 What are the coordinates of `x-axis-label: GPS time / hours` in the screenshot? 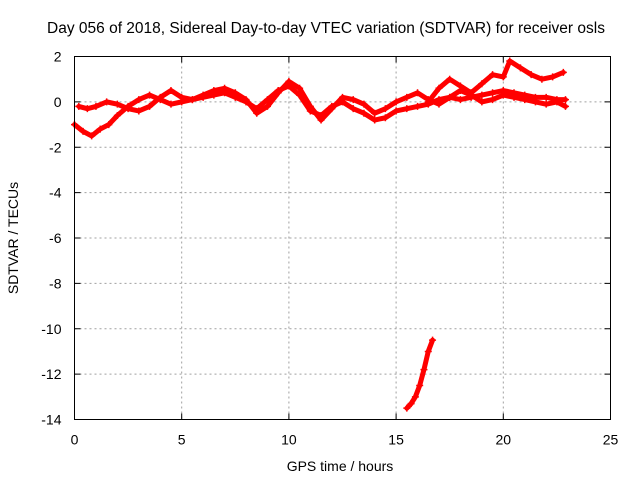 It's located at (340, 466).